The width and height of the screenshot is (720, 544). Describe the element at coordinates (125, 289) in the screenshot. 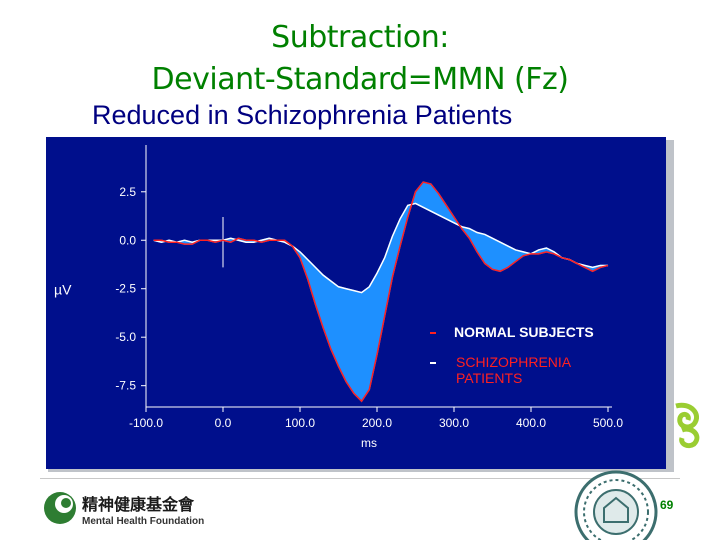

I see `y-tick-label: -2.5` at that location.